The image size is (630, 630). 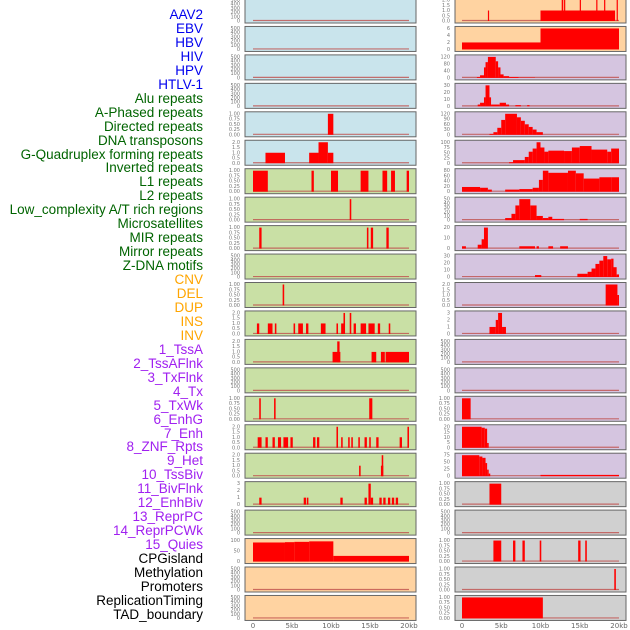 What do you see at coordinates (180, 349) in the screenshot?
I see `track-label: 1_TssA` at bounding box center [180, 349].